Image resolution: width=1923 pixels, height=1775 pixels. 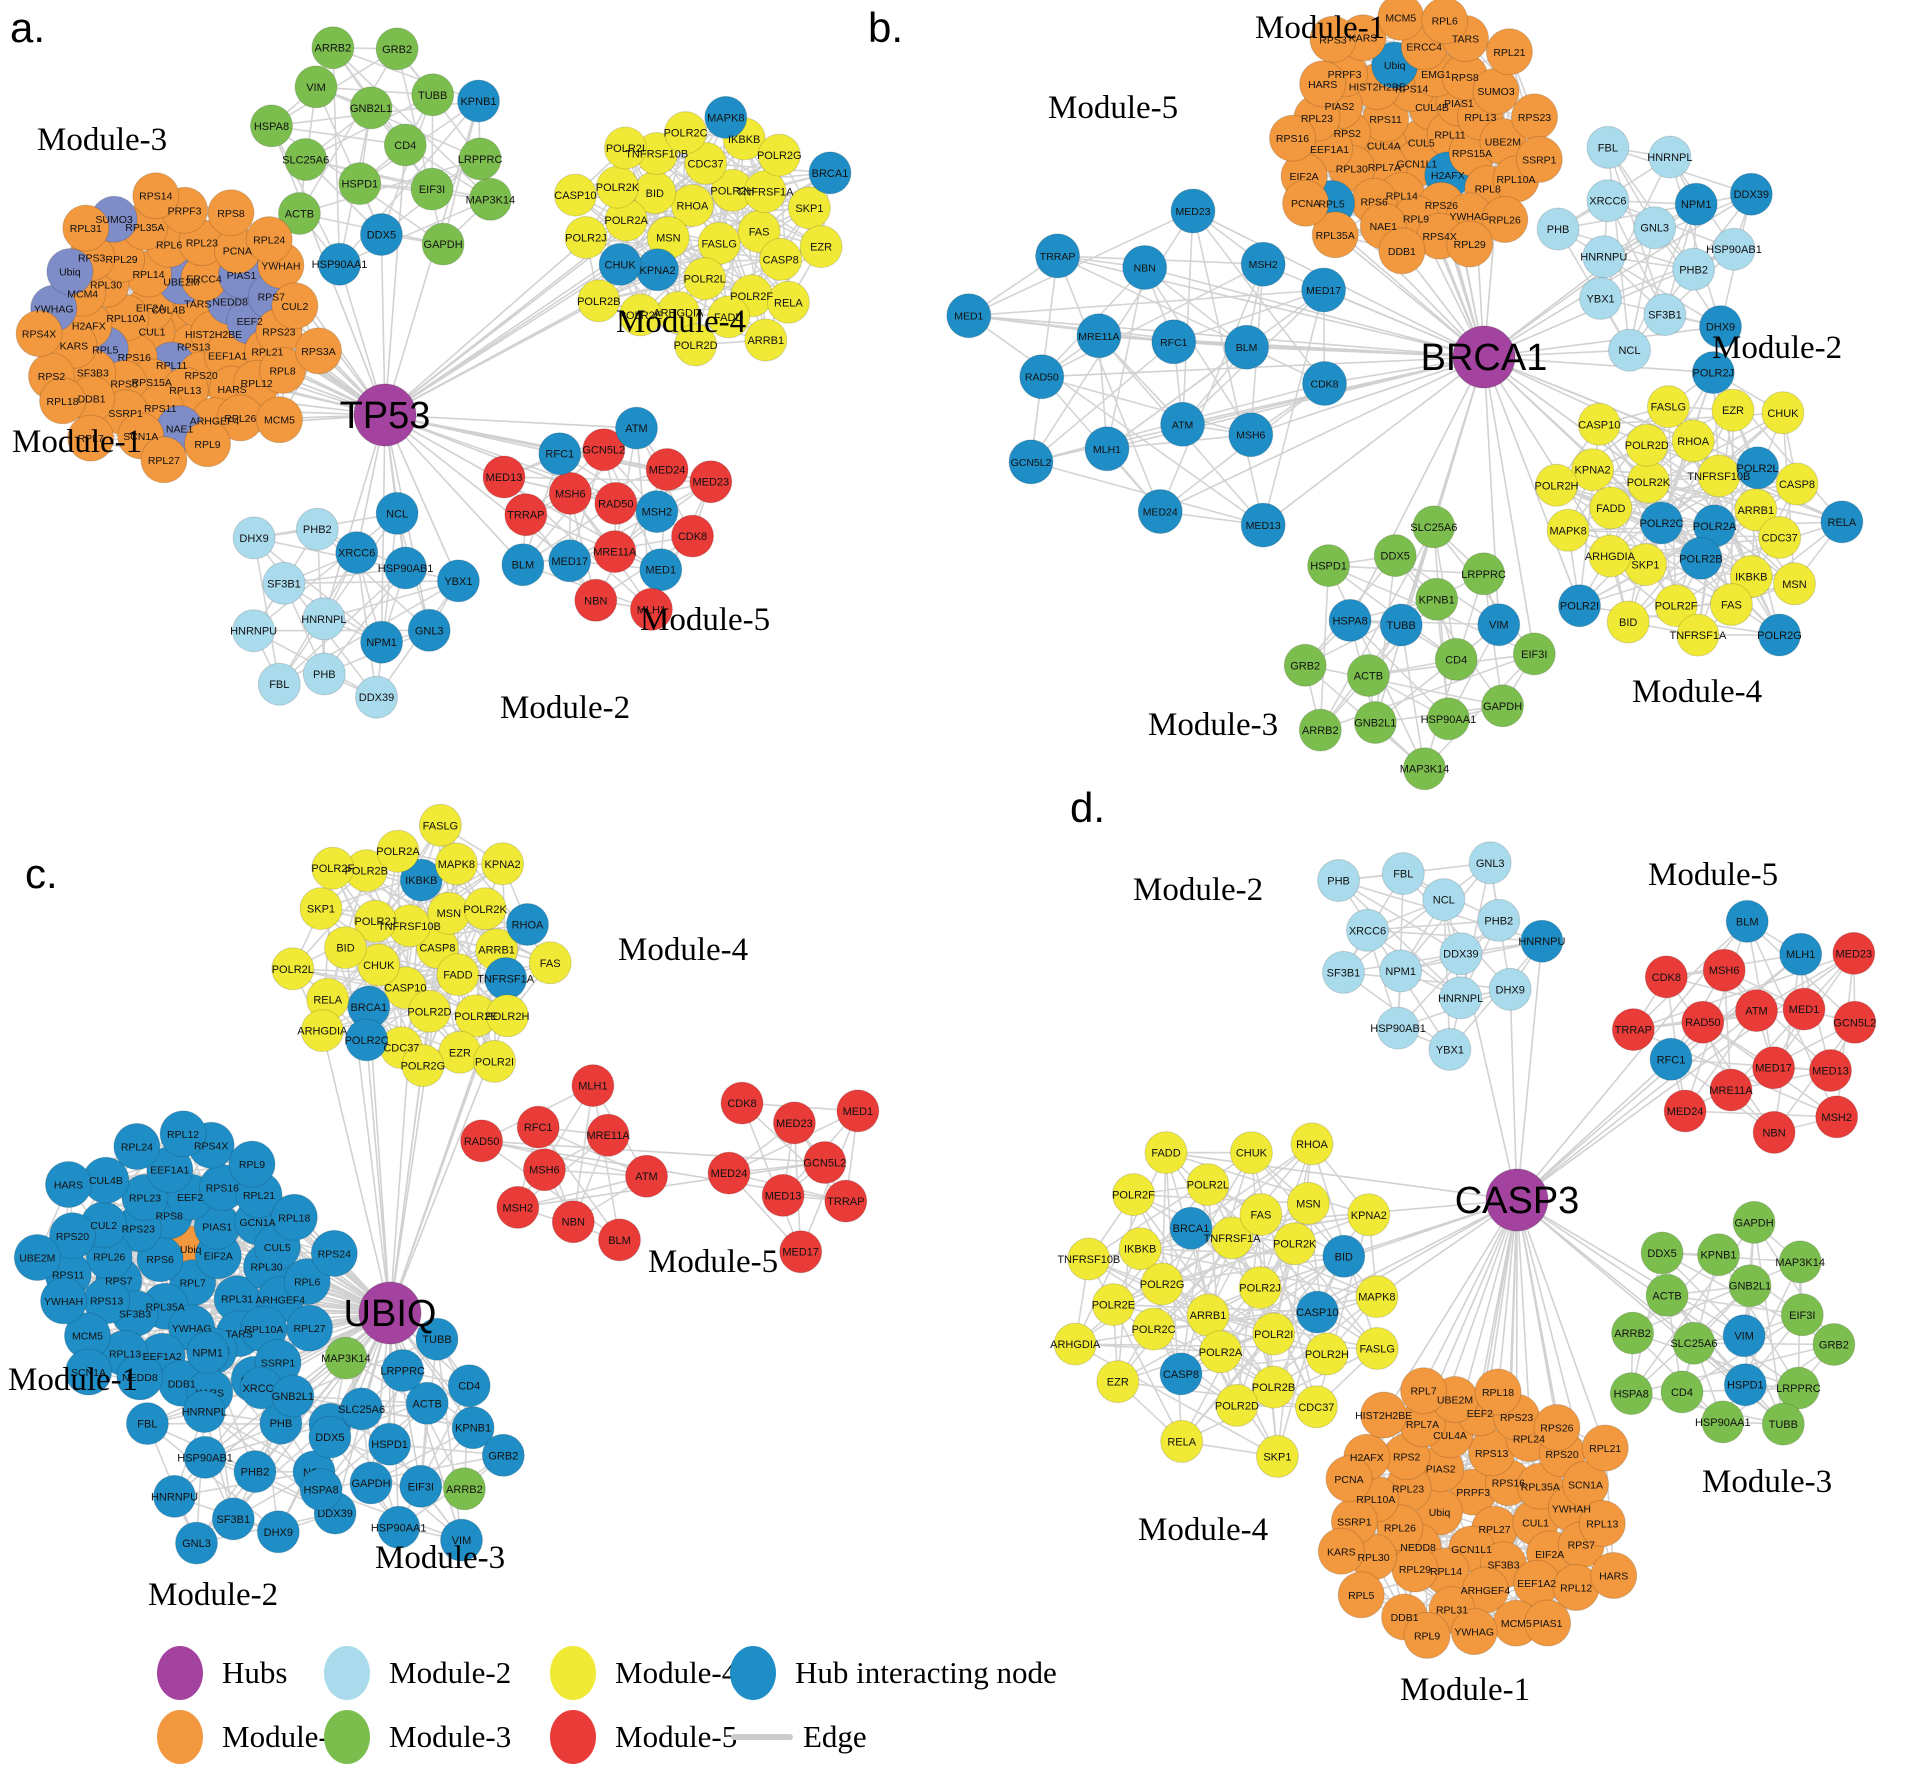 I want to click on node-PHB, so click(x=1339, y=880).